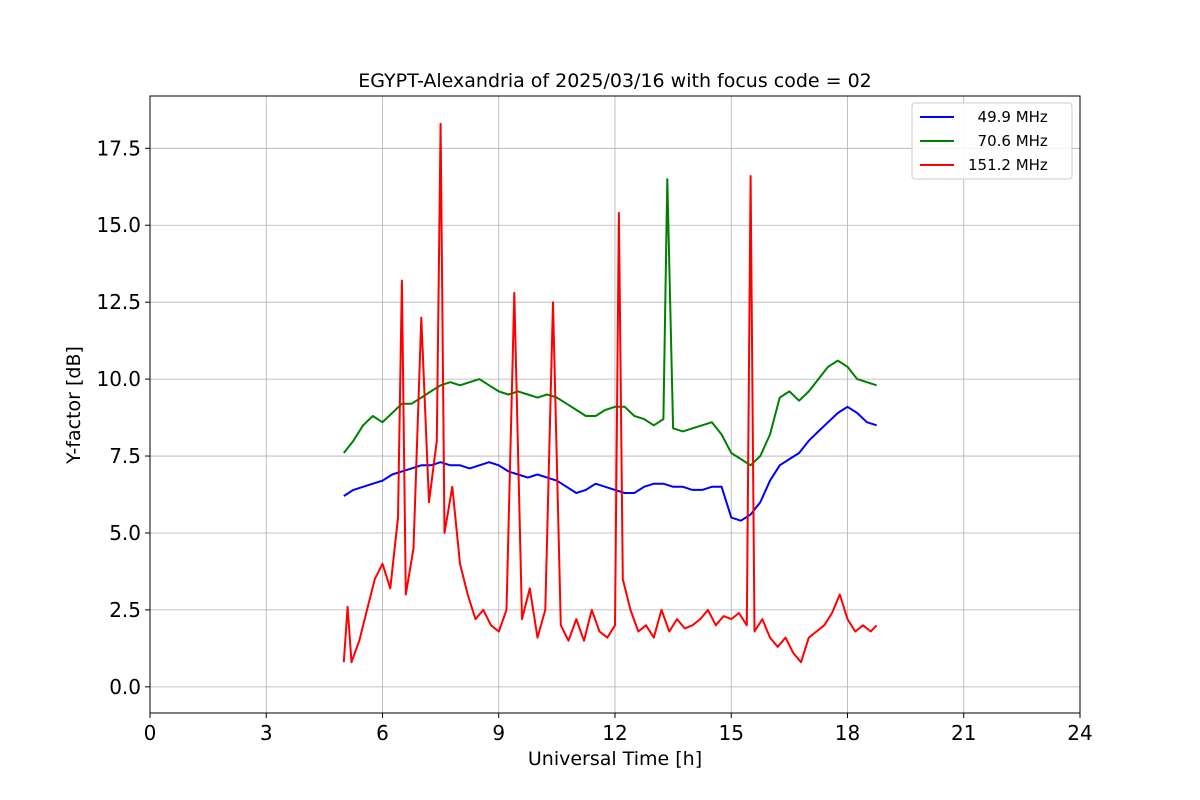  Describe the element at coordinates (125, 456) in the screenshot. I see `y-tick-label: 7.5` at that location.